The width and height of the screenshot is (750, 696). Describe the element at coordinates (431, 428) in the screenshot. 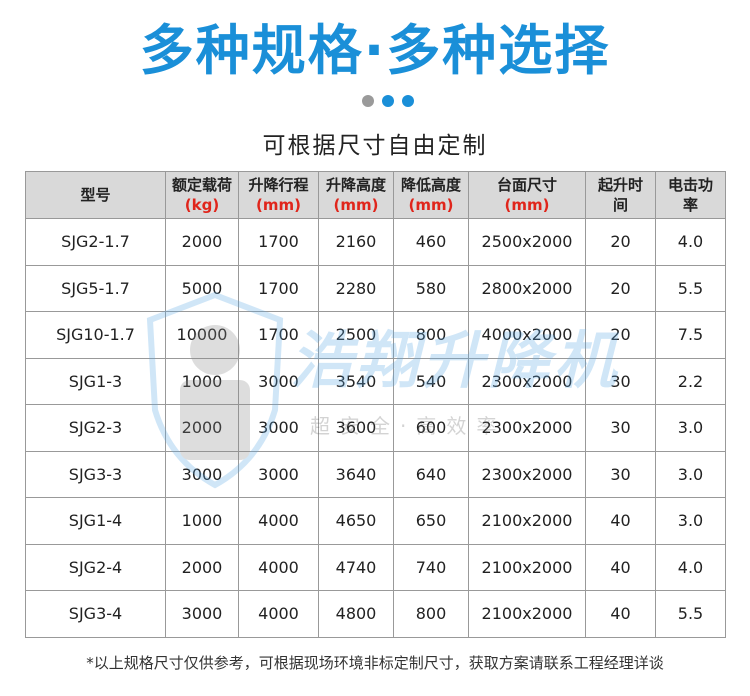

I see `table-cell: 600` at that location.